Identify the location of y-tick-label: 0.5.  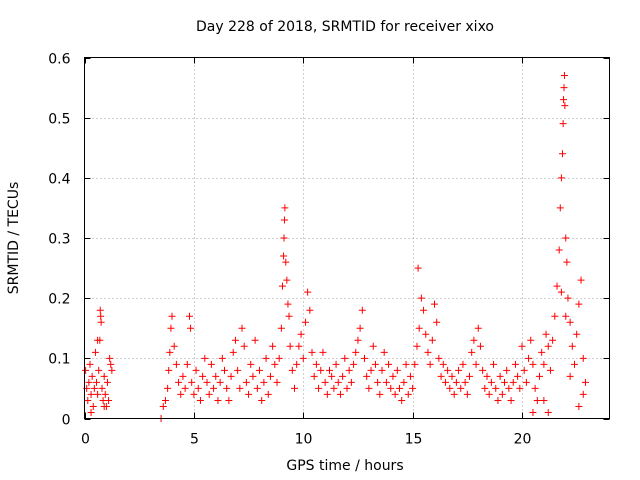
(59, 120).